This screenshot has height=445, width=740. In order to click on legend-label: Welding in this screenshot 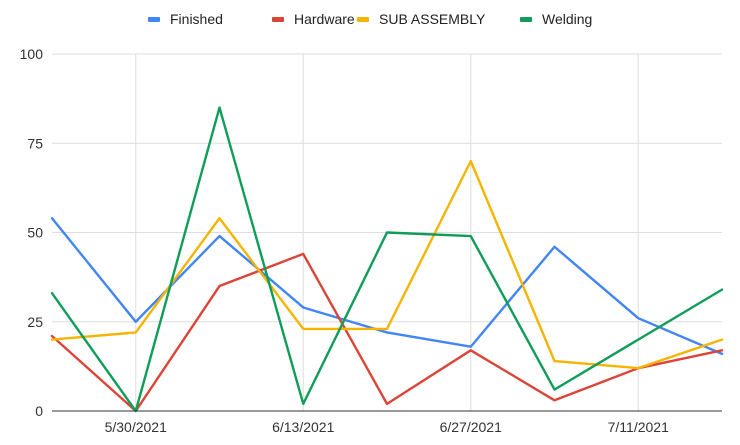, I will do `click(567, 19)`.